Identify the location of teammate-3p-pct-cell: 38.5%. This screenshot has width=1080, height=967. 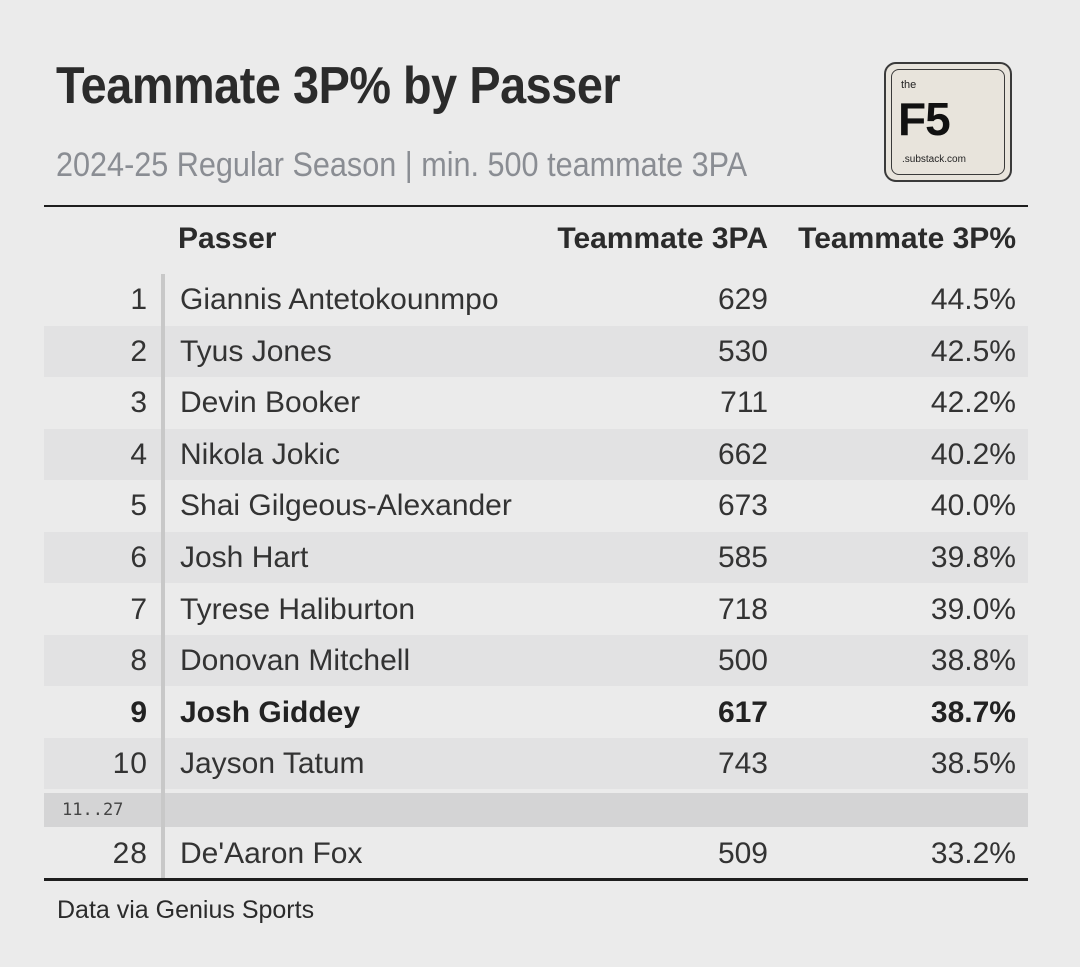
(973, 763).